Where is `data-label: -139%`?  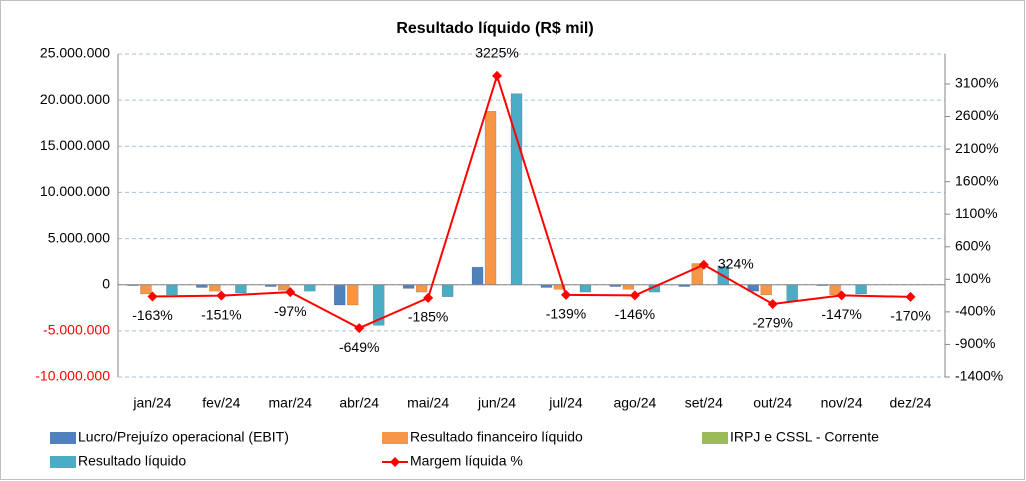
data-label: -139% is located at coordinates (566, 314).